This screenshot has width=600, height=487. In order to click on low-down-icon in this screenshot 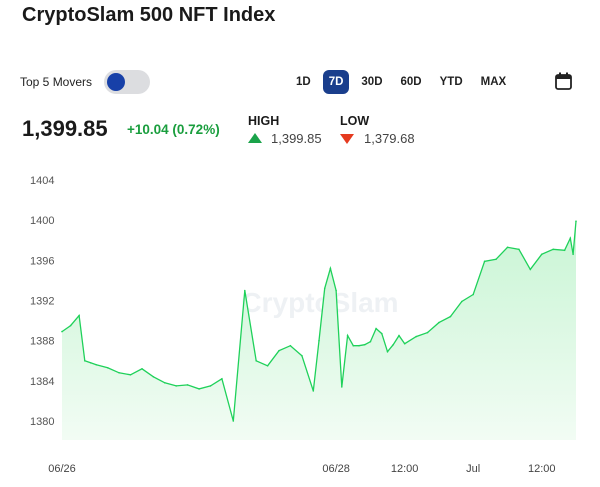, I will do `click(347, 139)`.